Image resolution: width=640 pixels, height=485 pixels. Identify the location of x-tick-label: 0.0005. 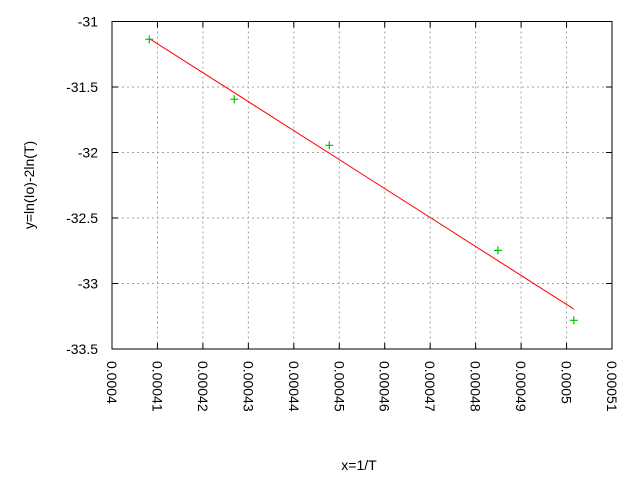
(567, 382).